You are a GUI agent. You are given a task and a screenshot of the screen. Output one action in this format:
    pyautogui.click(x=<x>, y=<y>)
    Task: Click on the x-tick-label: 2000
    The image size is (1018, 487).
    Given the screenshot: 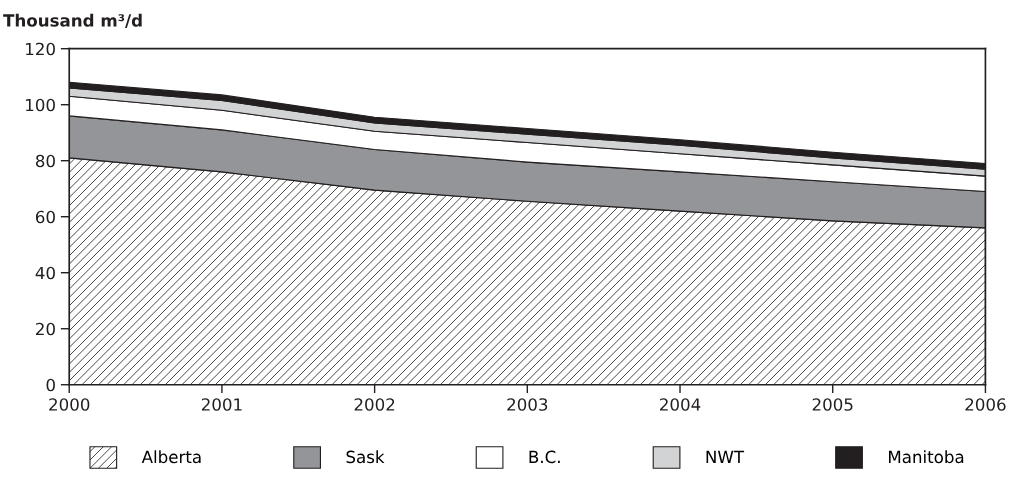 What is the action you would take?
    pyautogui.click(x=69, y=404)
    